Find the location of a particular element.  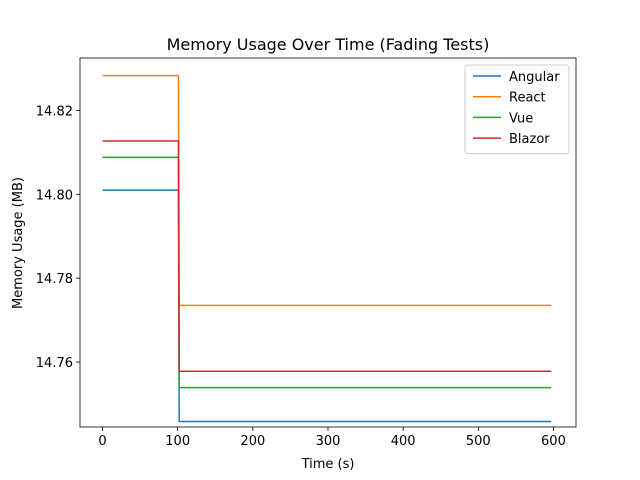

x-tick-label: 300 is located at coordinates (328, 441).